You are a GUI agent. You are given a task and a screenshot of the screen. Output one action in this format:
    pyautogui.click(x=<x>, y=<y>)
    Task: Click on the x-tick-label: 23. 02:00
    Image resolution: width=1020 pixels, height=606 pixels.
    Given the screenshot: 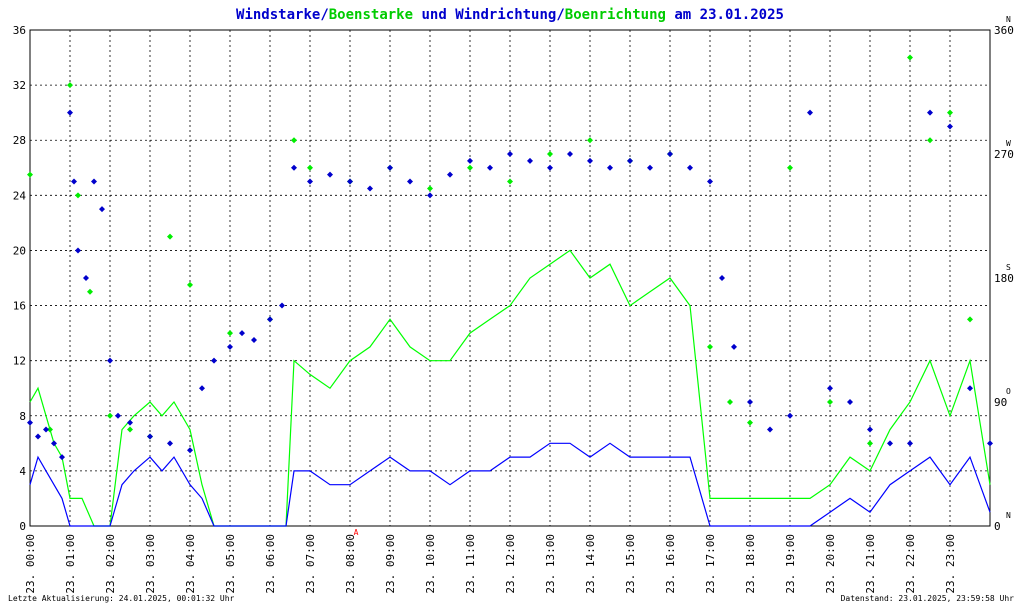 What is the action you would take?
    pyautogui.click(x=110, y=564)
    